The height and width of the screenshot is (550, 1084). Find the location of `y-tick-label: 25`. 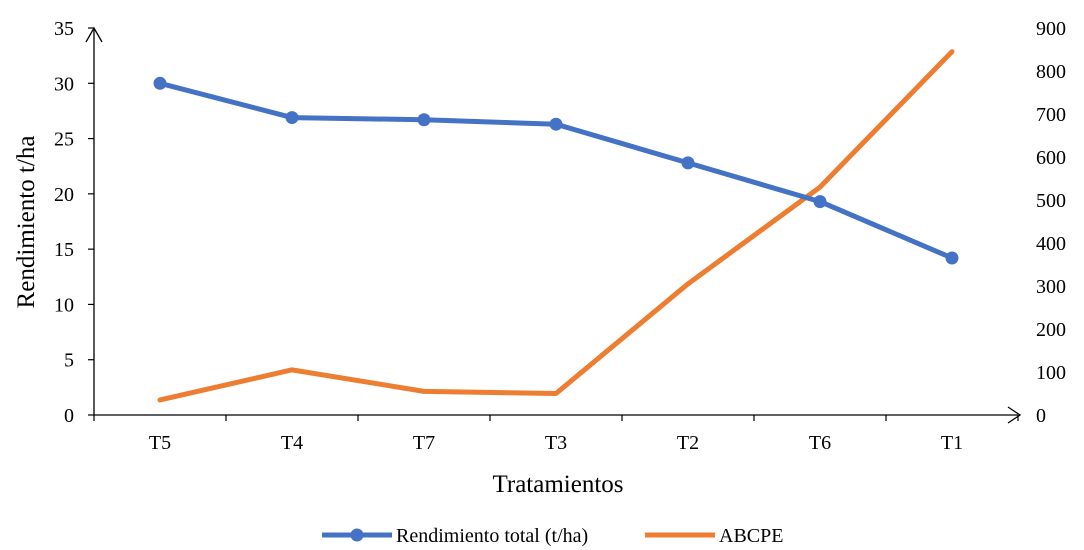

y-tick-label: 25 is located at coordinates (64, 140).